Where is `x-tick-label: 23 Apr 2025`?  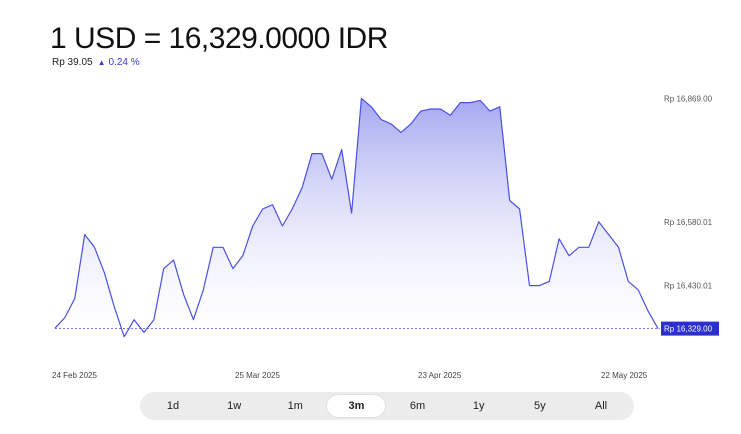
x-tick-label: 23 Apr 2025 is located at coordinates (440, 375).